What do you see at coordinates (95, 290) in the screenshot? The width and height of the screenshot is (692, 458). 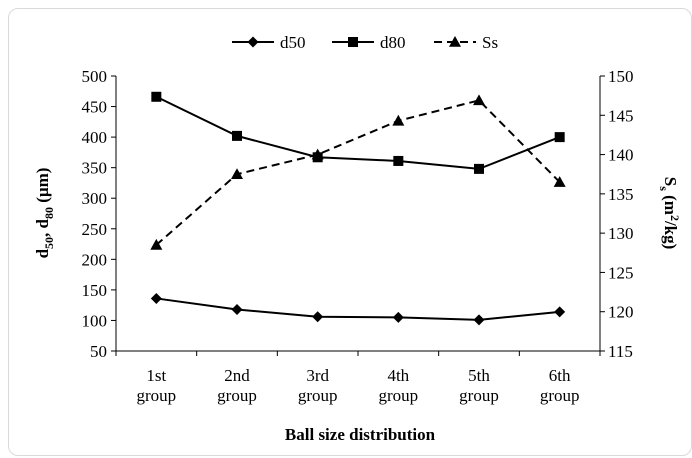 I see `left-tick-label: 150` at bounding box center [95, 290].